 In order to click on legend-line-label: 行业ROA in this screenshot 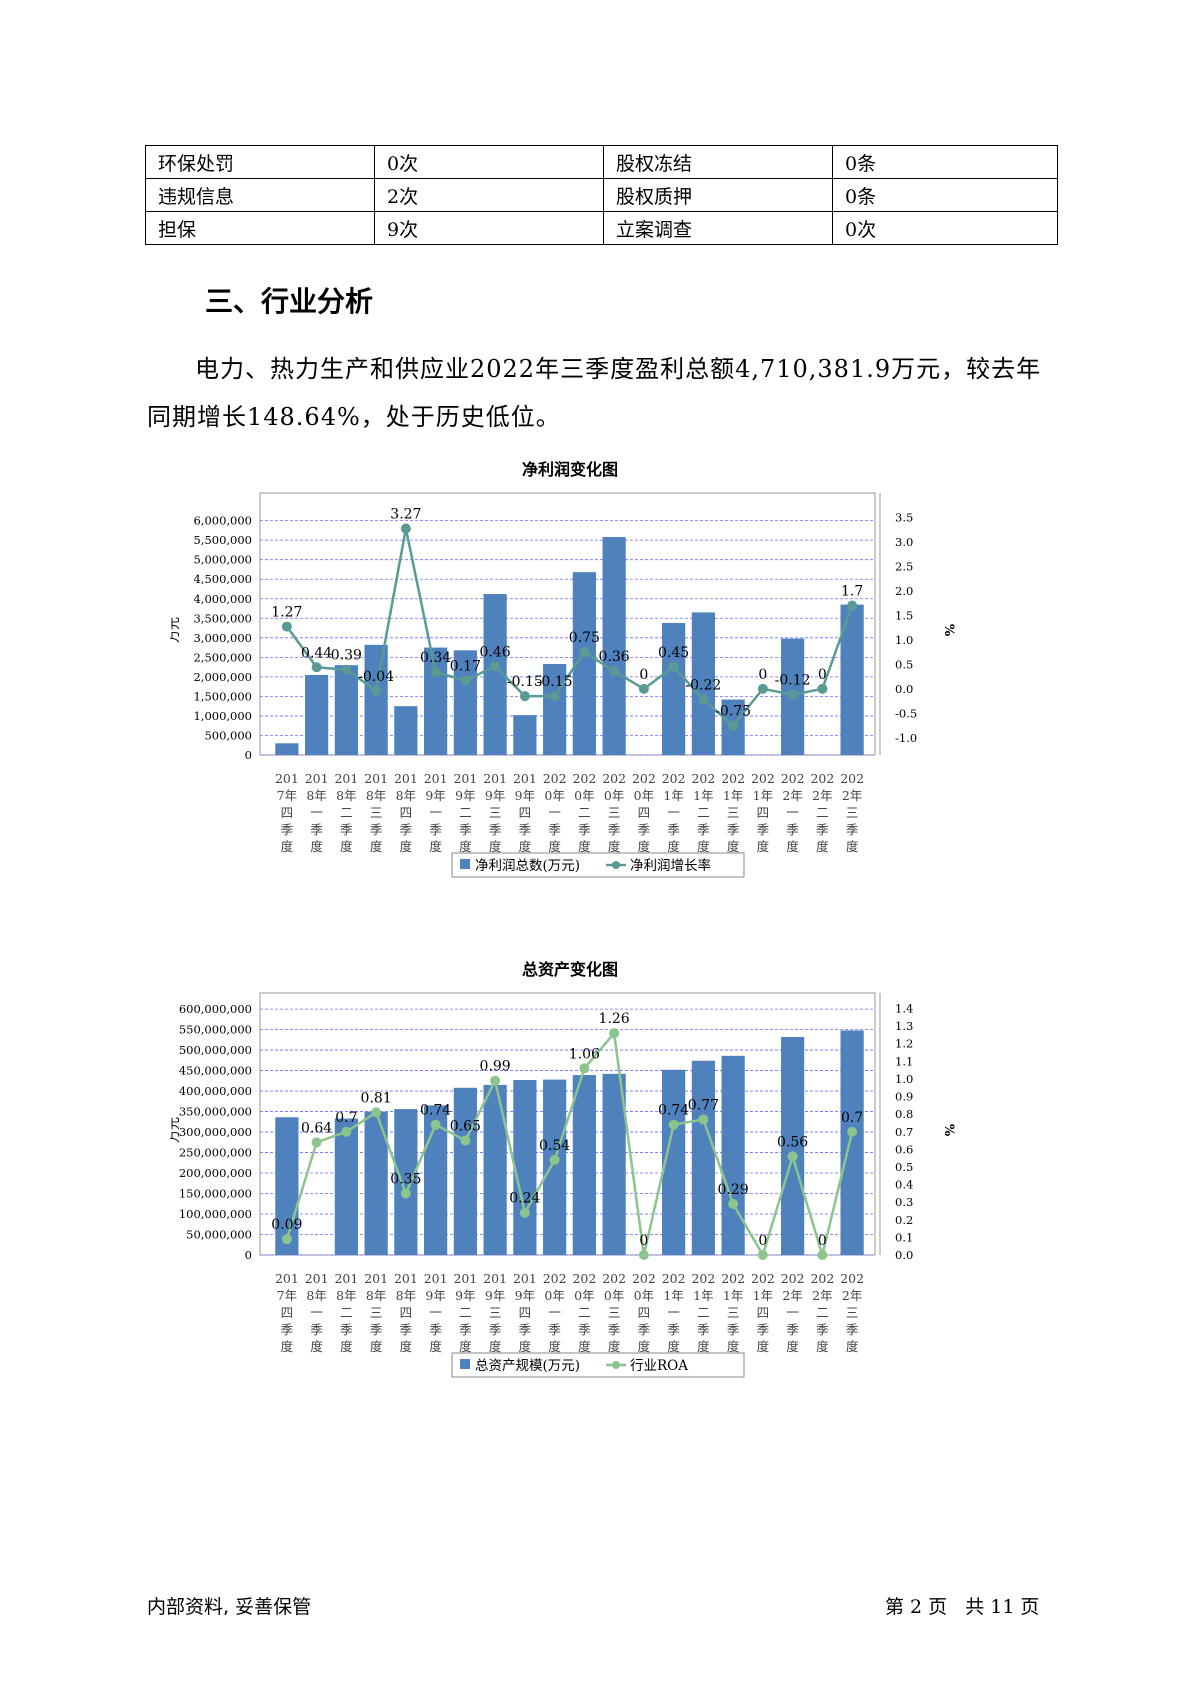, I will do `click(659, 1366)`.